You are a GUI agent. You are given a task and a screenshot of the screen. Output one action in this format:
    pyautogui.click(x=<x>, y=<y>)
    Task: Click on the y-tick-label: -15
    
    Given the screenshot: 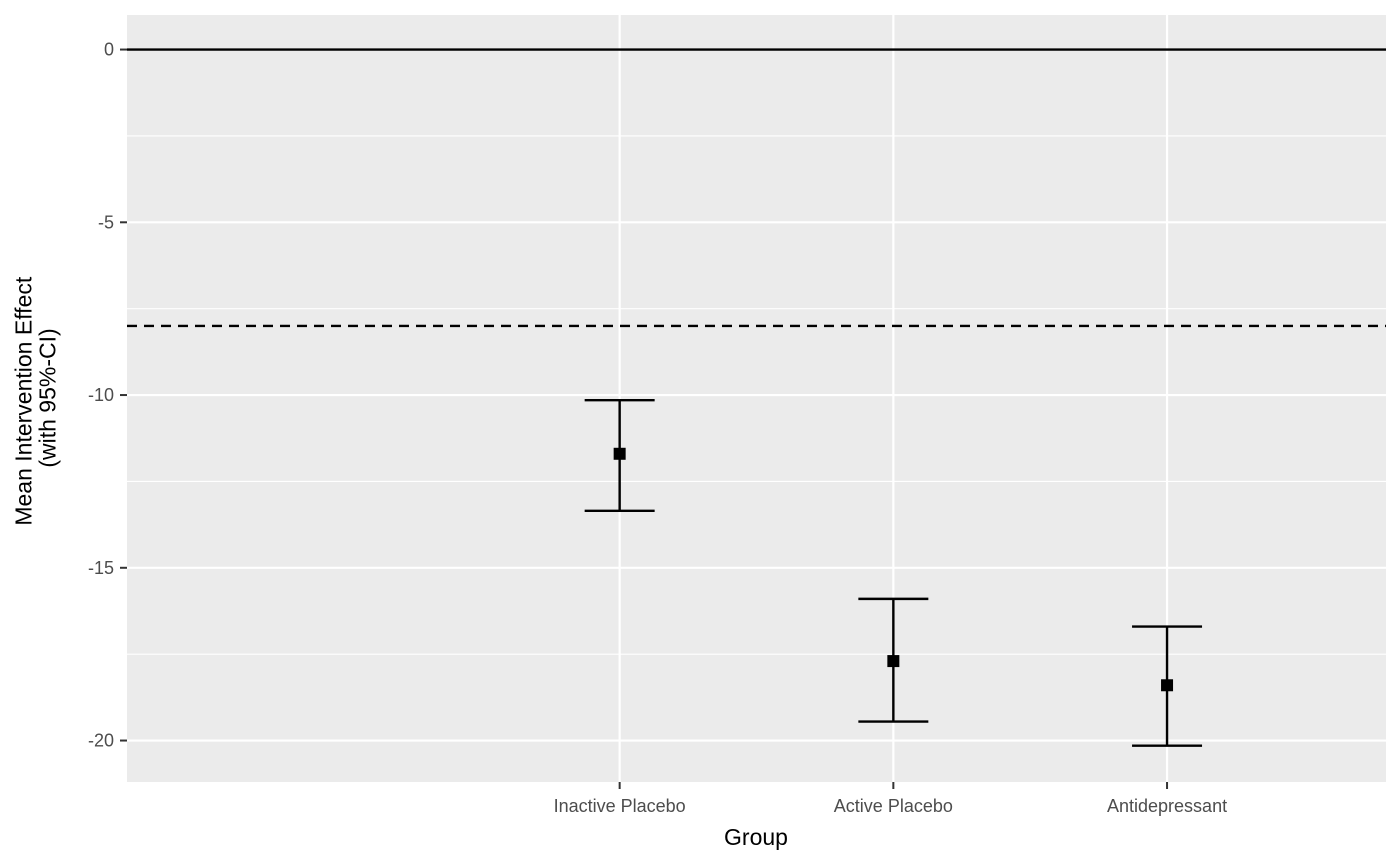 What is the action you would take?
    pyautogui.click(x=101, y=568)
    